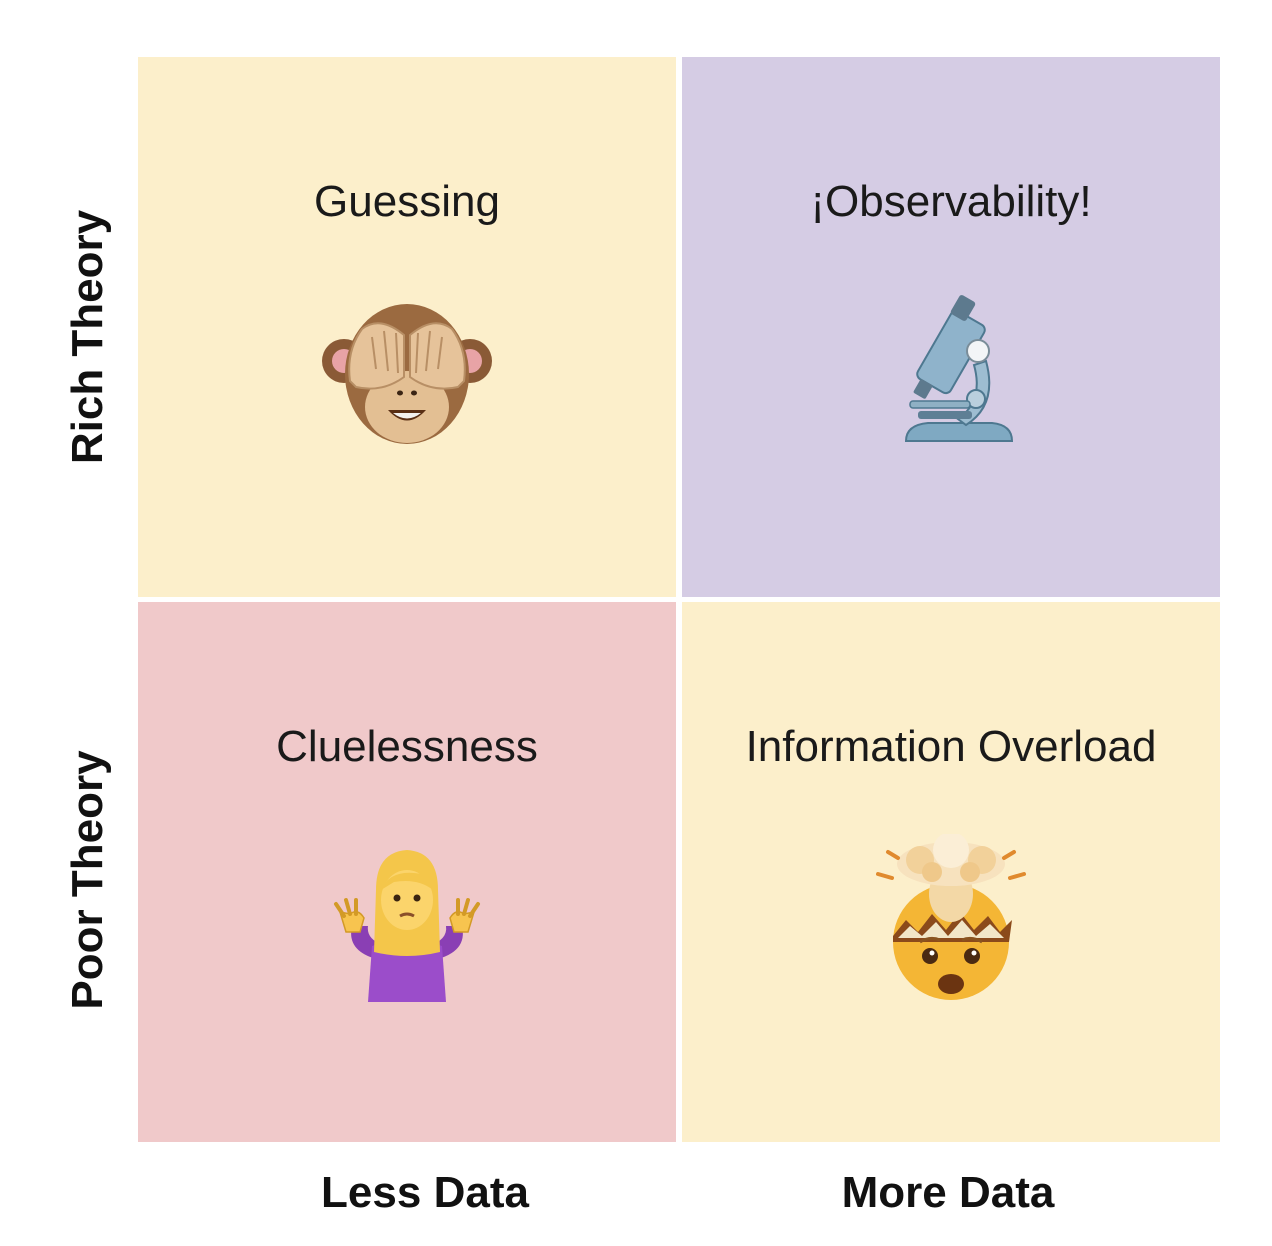  What do you see at coordinates (951, 746) in the screenshot?
I see `quadrant-label: Information Overload` at bounding box center [951, 746].